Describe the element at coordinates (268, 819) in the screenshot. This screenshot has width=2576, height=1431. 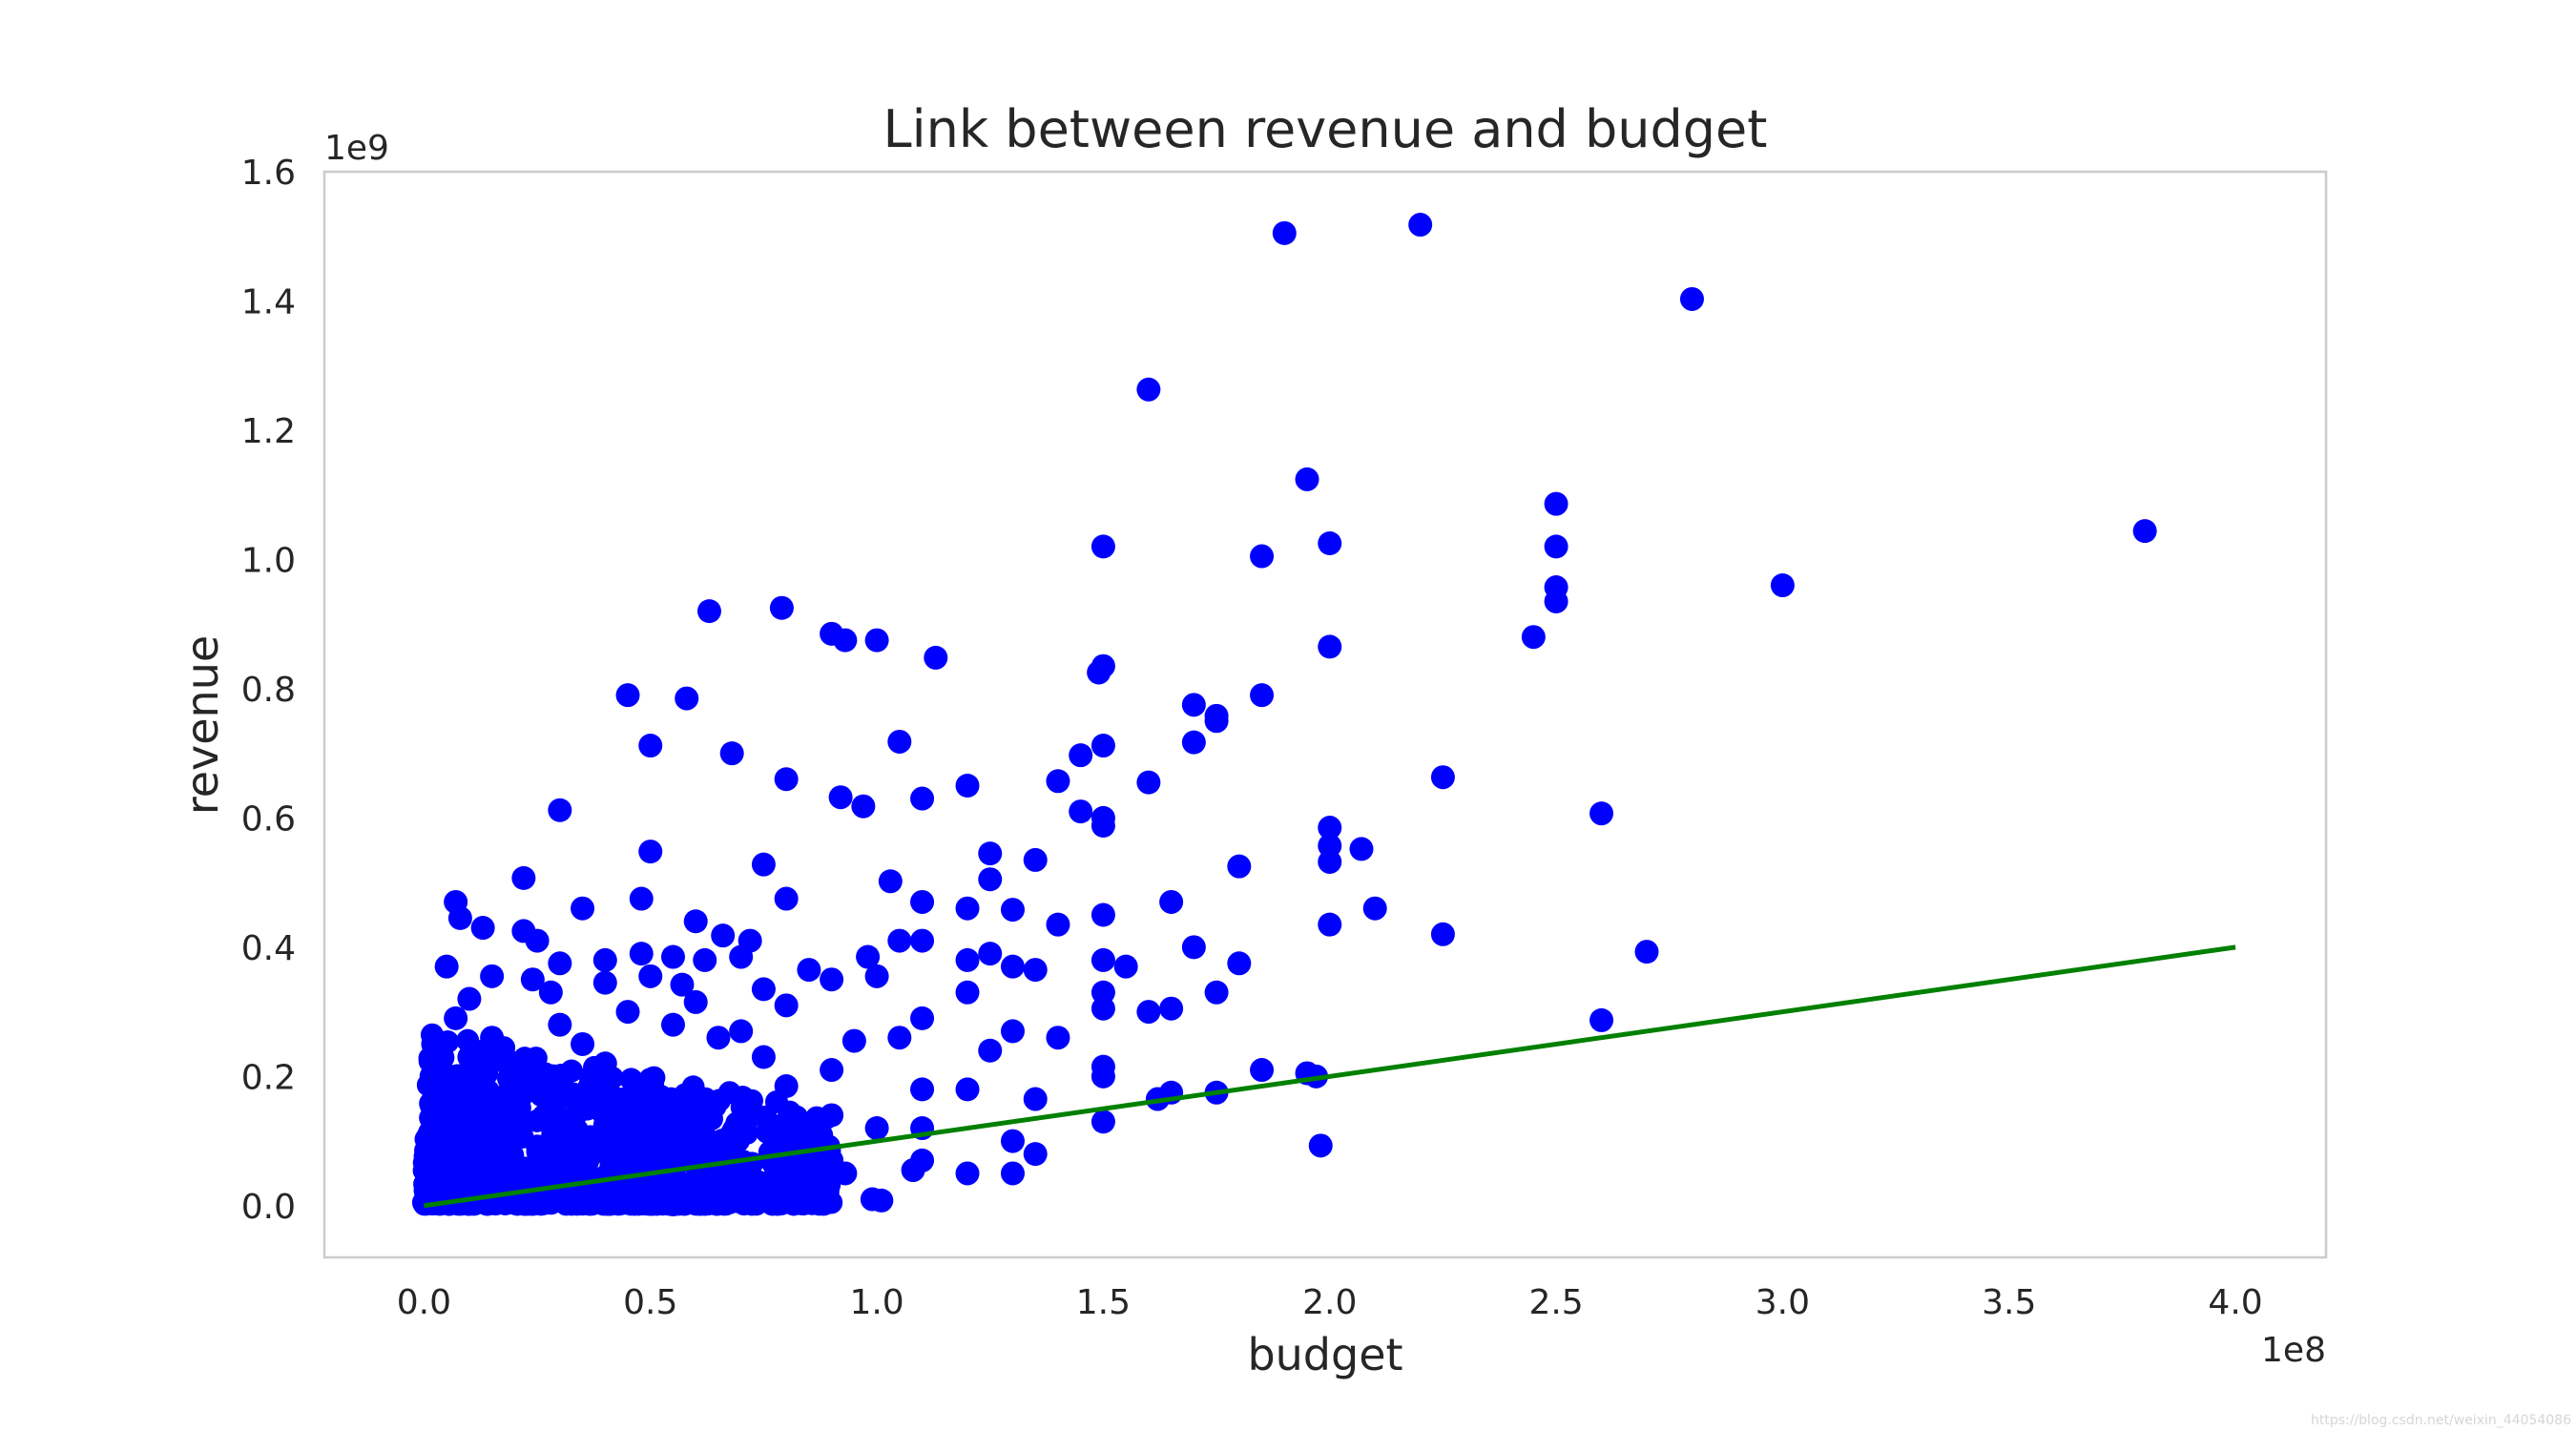
I see `y-tick-label: 0.6` at that location.